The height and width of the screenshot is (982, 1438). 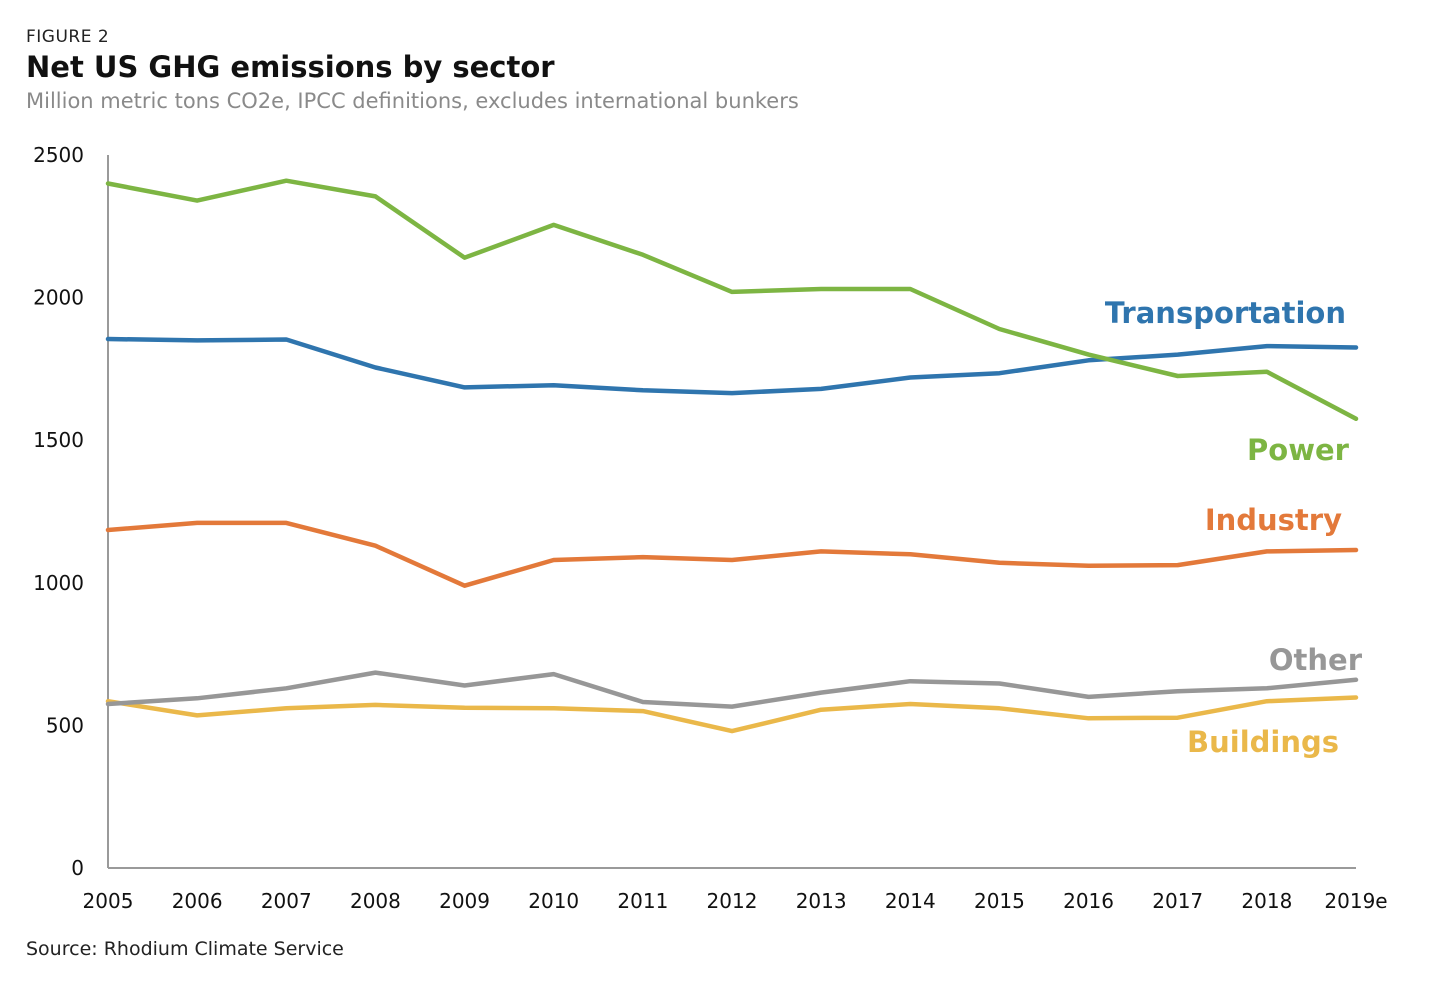 I want to click on series-label-other: Other, so click(x=1316, y=660).